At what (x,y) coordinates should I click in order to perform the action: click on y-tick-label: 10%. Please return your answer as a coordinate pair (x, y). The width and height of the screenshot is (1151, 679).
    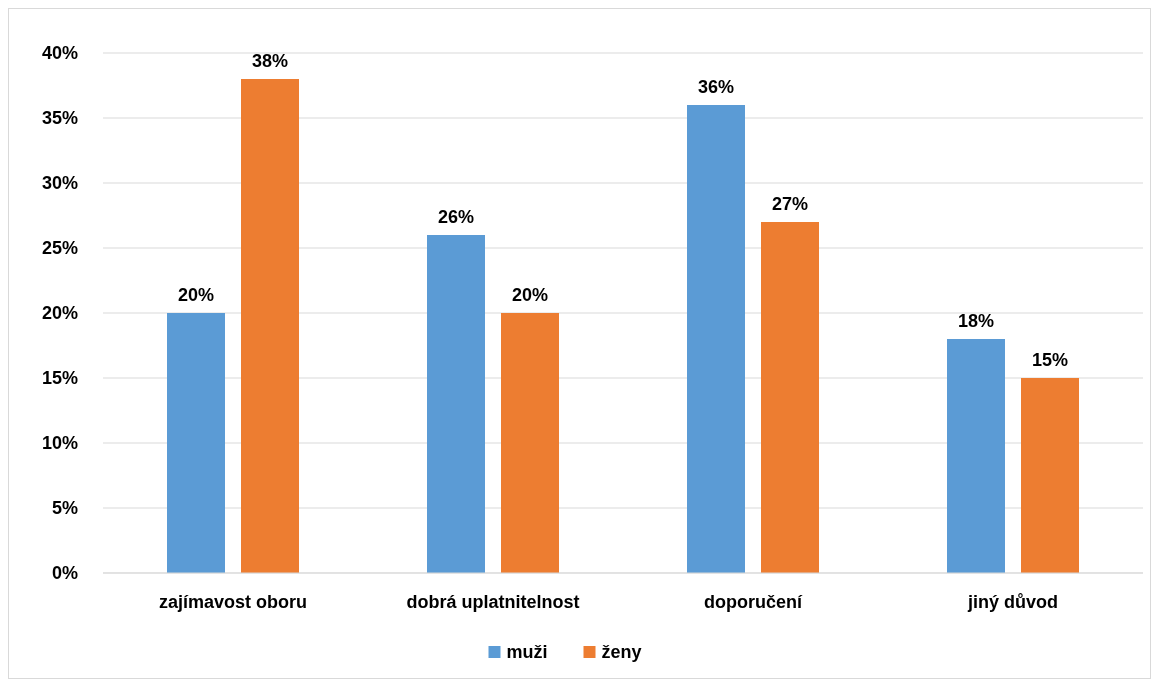
    Looking at the image, I should click on (59, 443).